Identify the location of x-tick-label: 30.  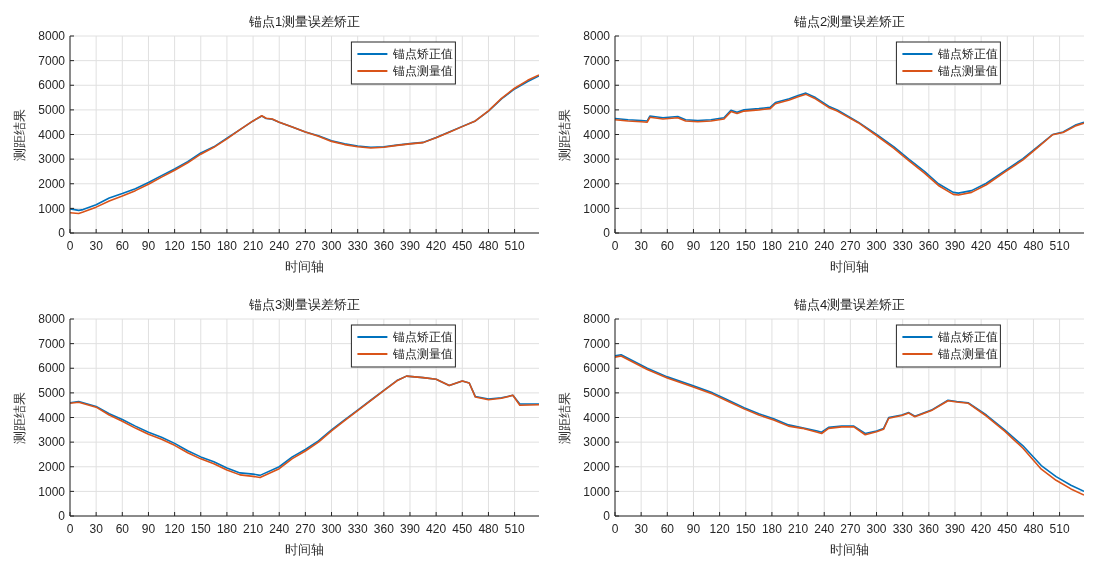
(641, 246).